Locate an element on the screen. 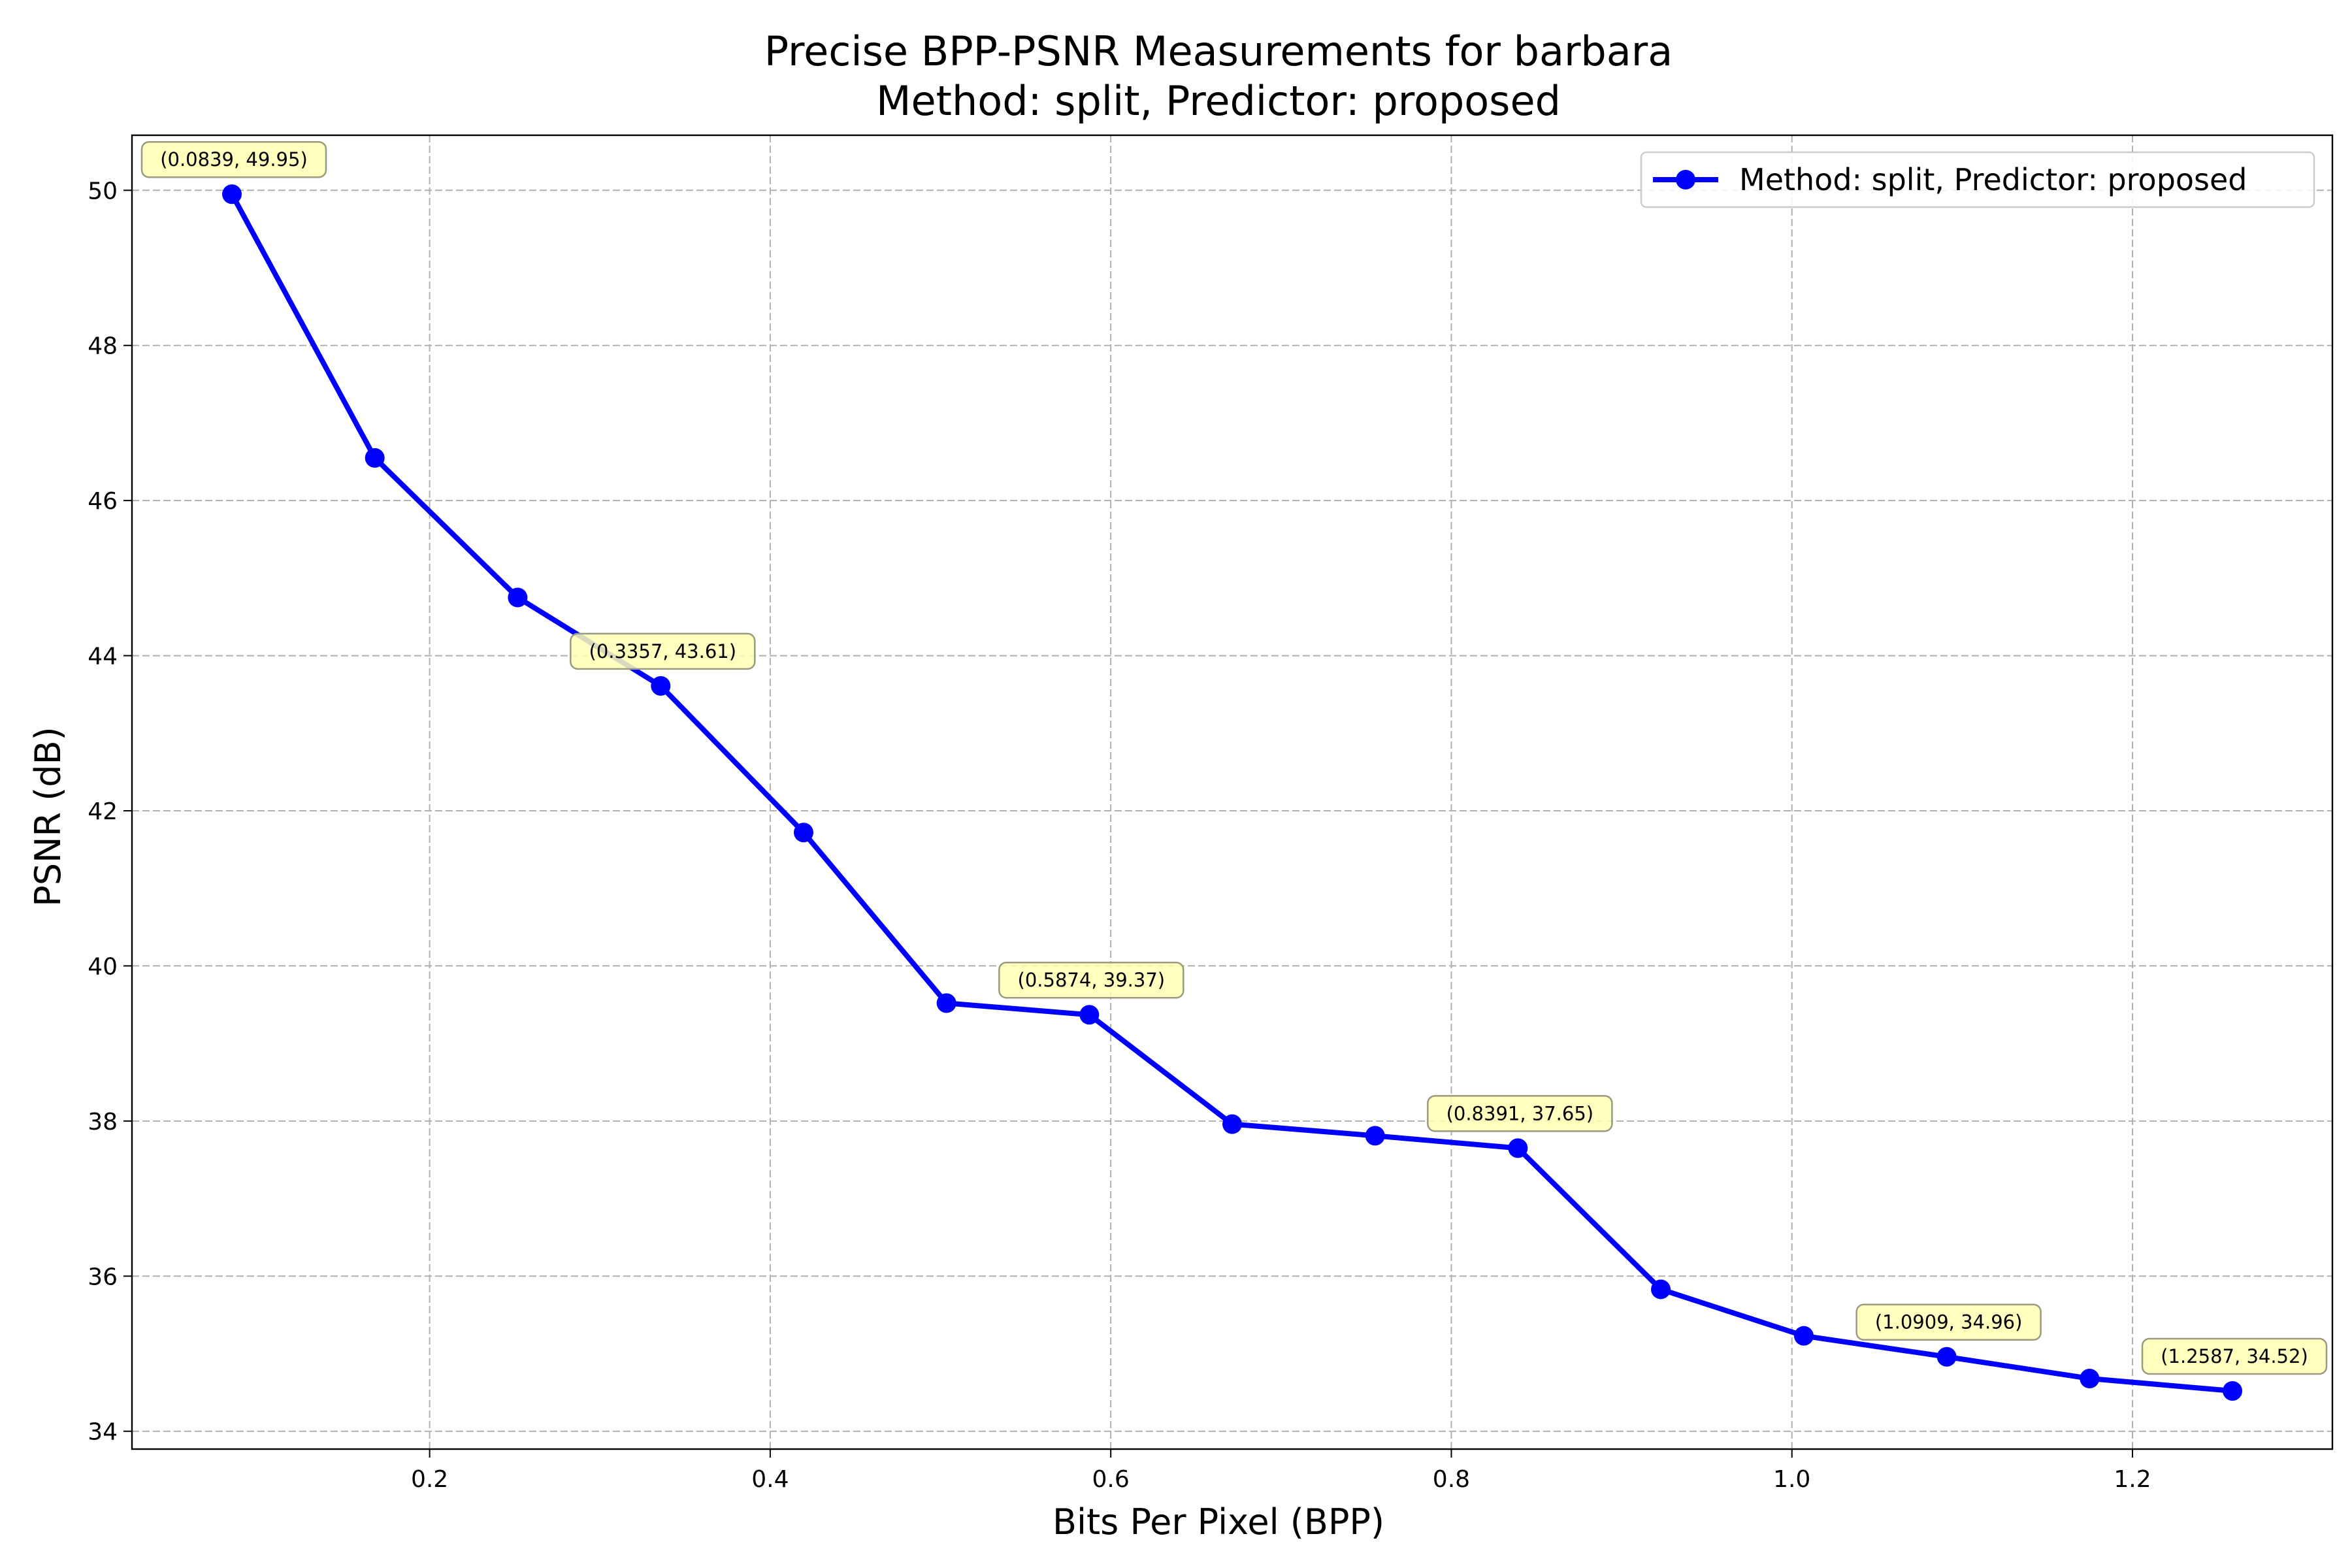 This screenshot has height=1568, width=2352. y-tick-label: 48 is located at coordinates (103, 346).